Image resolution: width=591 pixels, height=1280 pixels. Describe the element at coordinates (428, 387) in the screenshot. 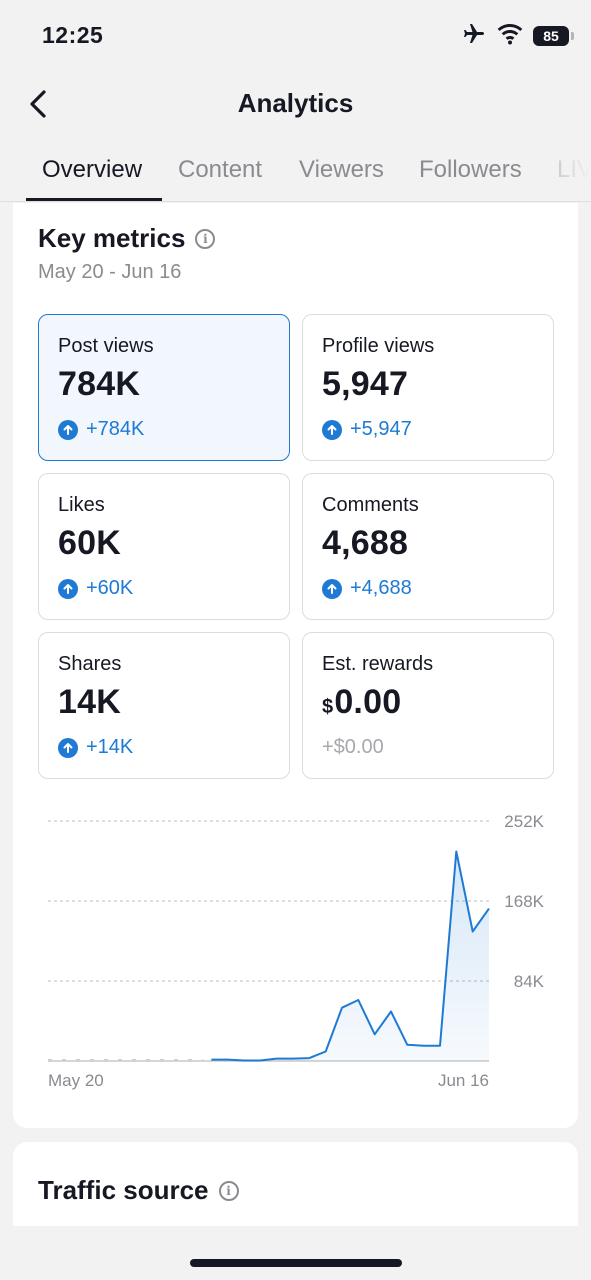

I see `metric-profile-views: Profile views 5,947 +5,947` at that location.